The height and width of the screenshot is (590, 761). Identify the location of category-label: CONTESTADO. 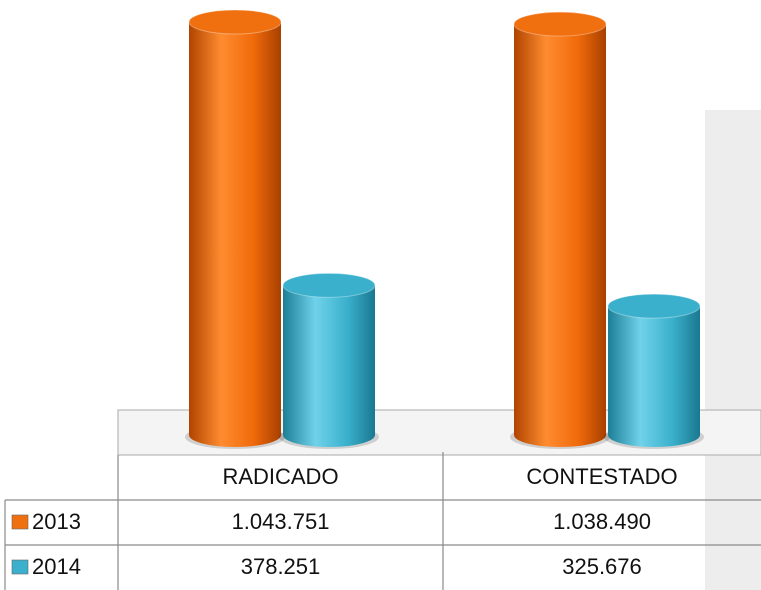
(601, 476).